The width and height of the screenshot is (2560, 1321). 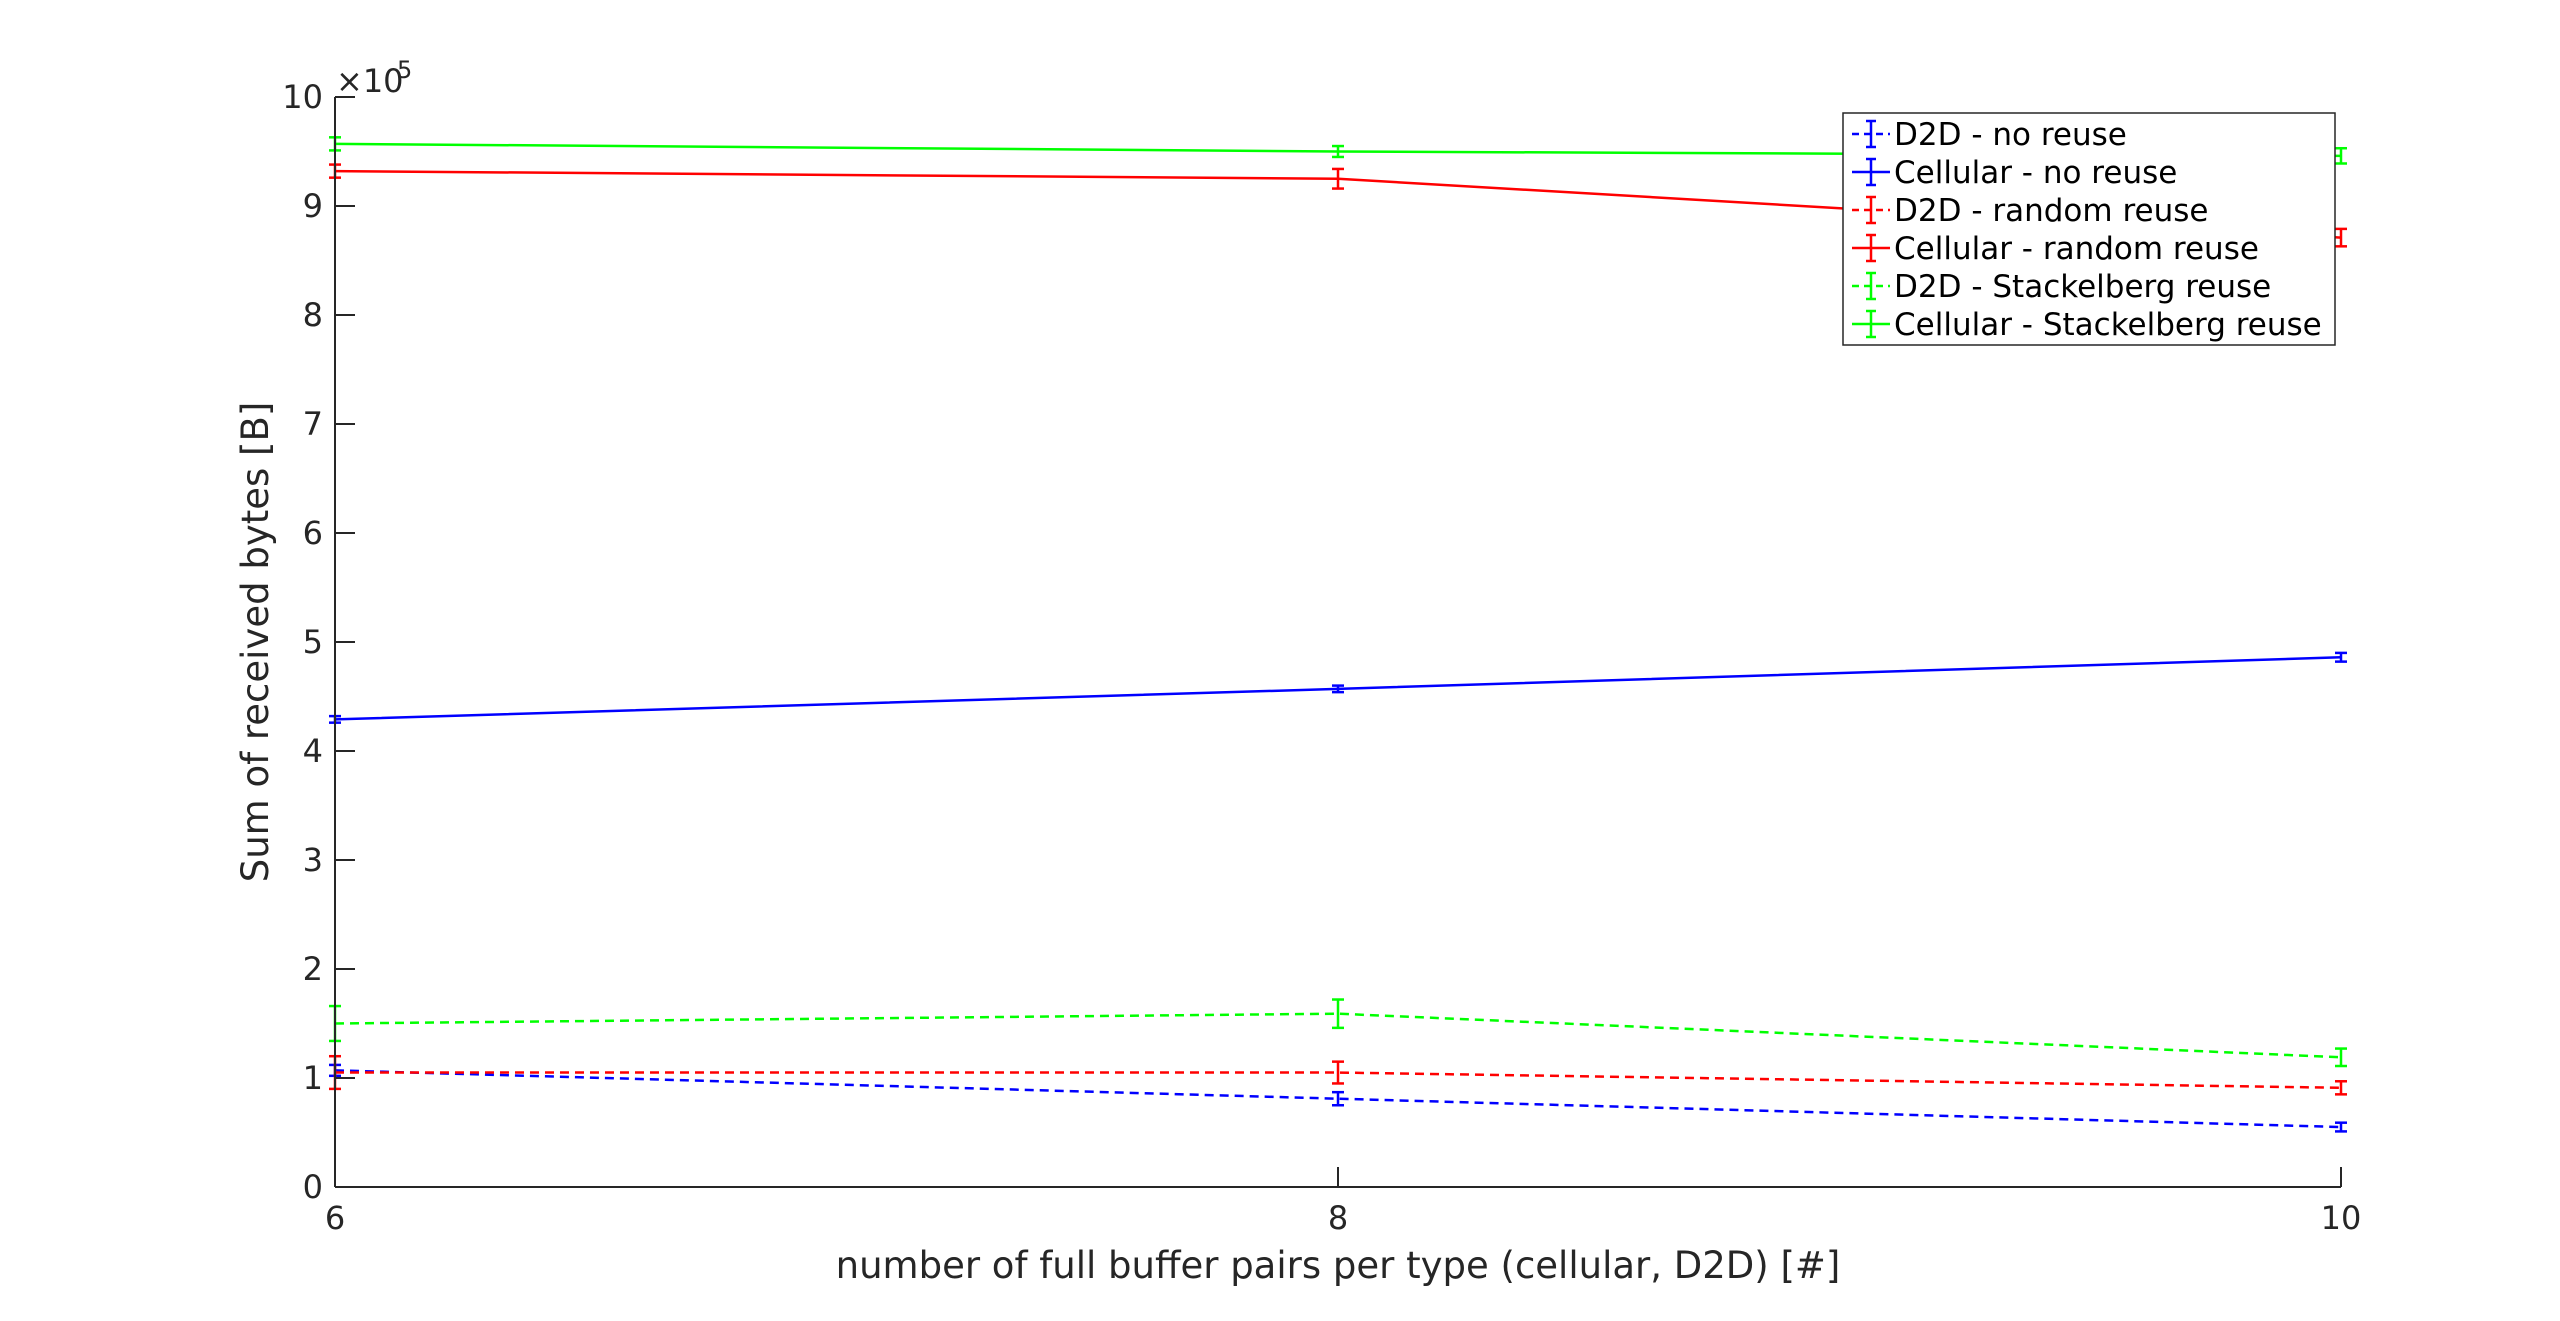 What do you see at coordinates (404, 70) in the screenshot?
I see `y-multiplier-exponent: 5` at bounding box center [404, 70].